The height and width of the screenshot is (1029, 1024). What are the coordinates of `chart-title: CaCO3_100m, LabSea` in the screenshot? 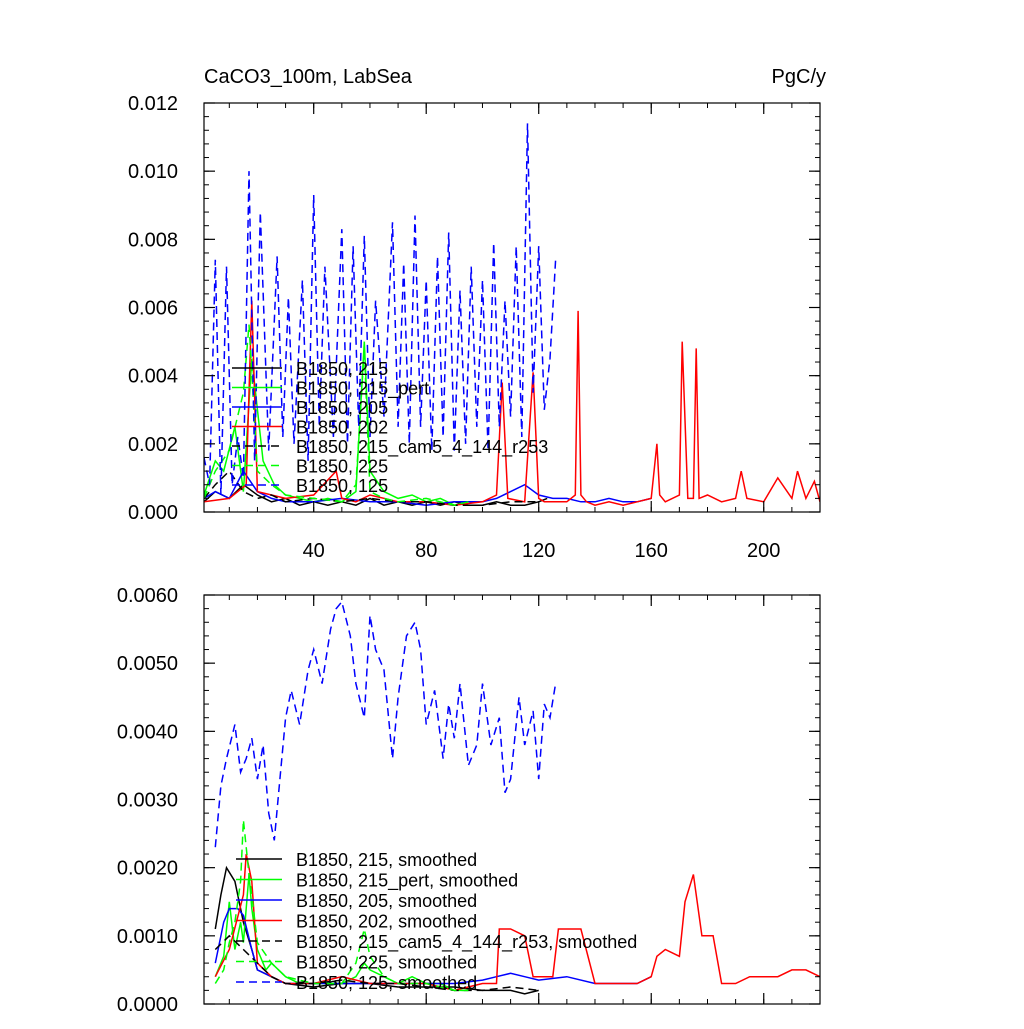 It's located at (308, 77).